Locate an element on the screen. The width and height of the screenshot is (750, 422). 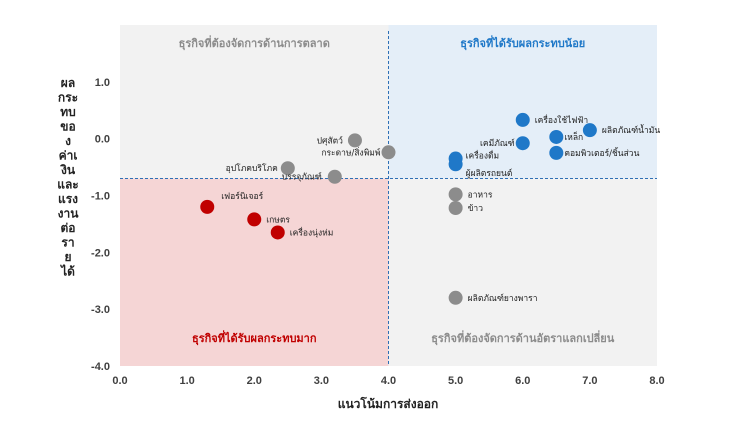
y-tick-label: -4.0 is located at coordinates (100, 367).